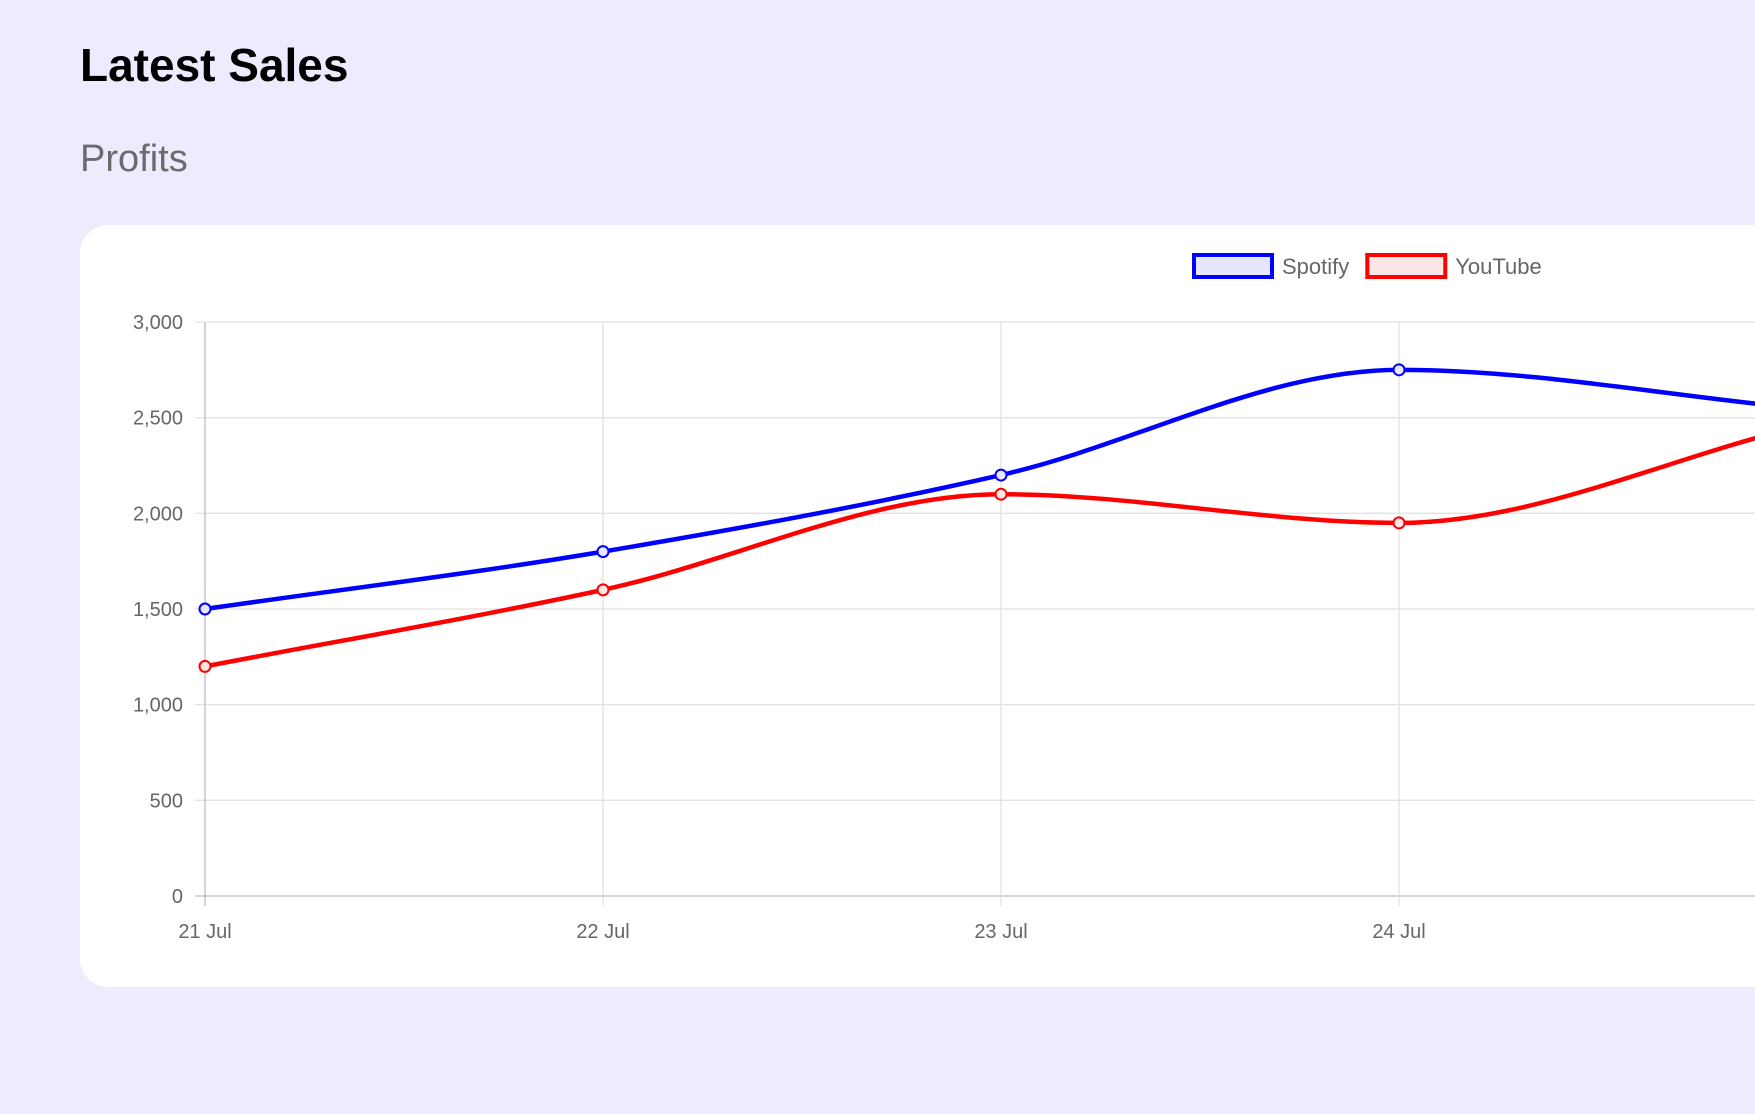 The height and width of the screenshot is (1114, 1755). I want to click on legend-item-youtube: YouTube, so click(1453, 266).